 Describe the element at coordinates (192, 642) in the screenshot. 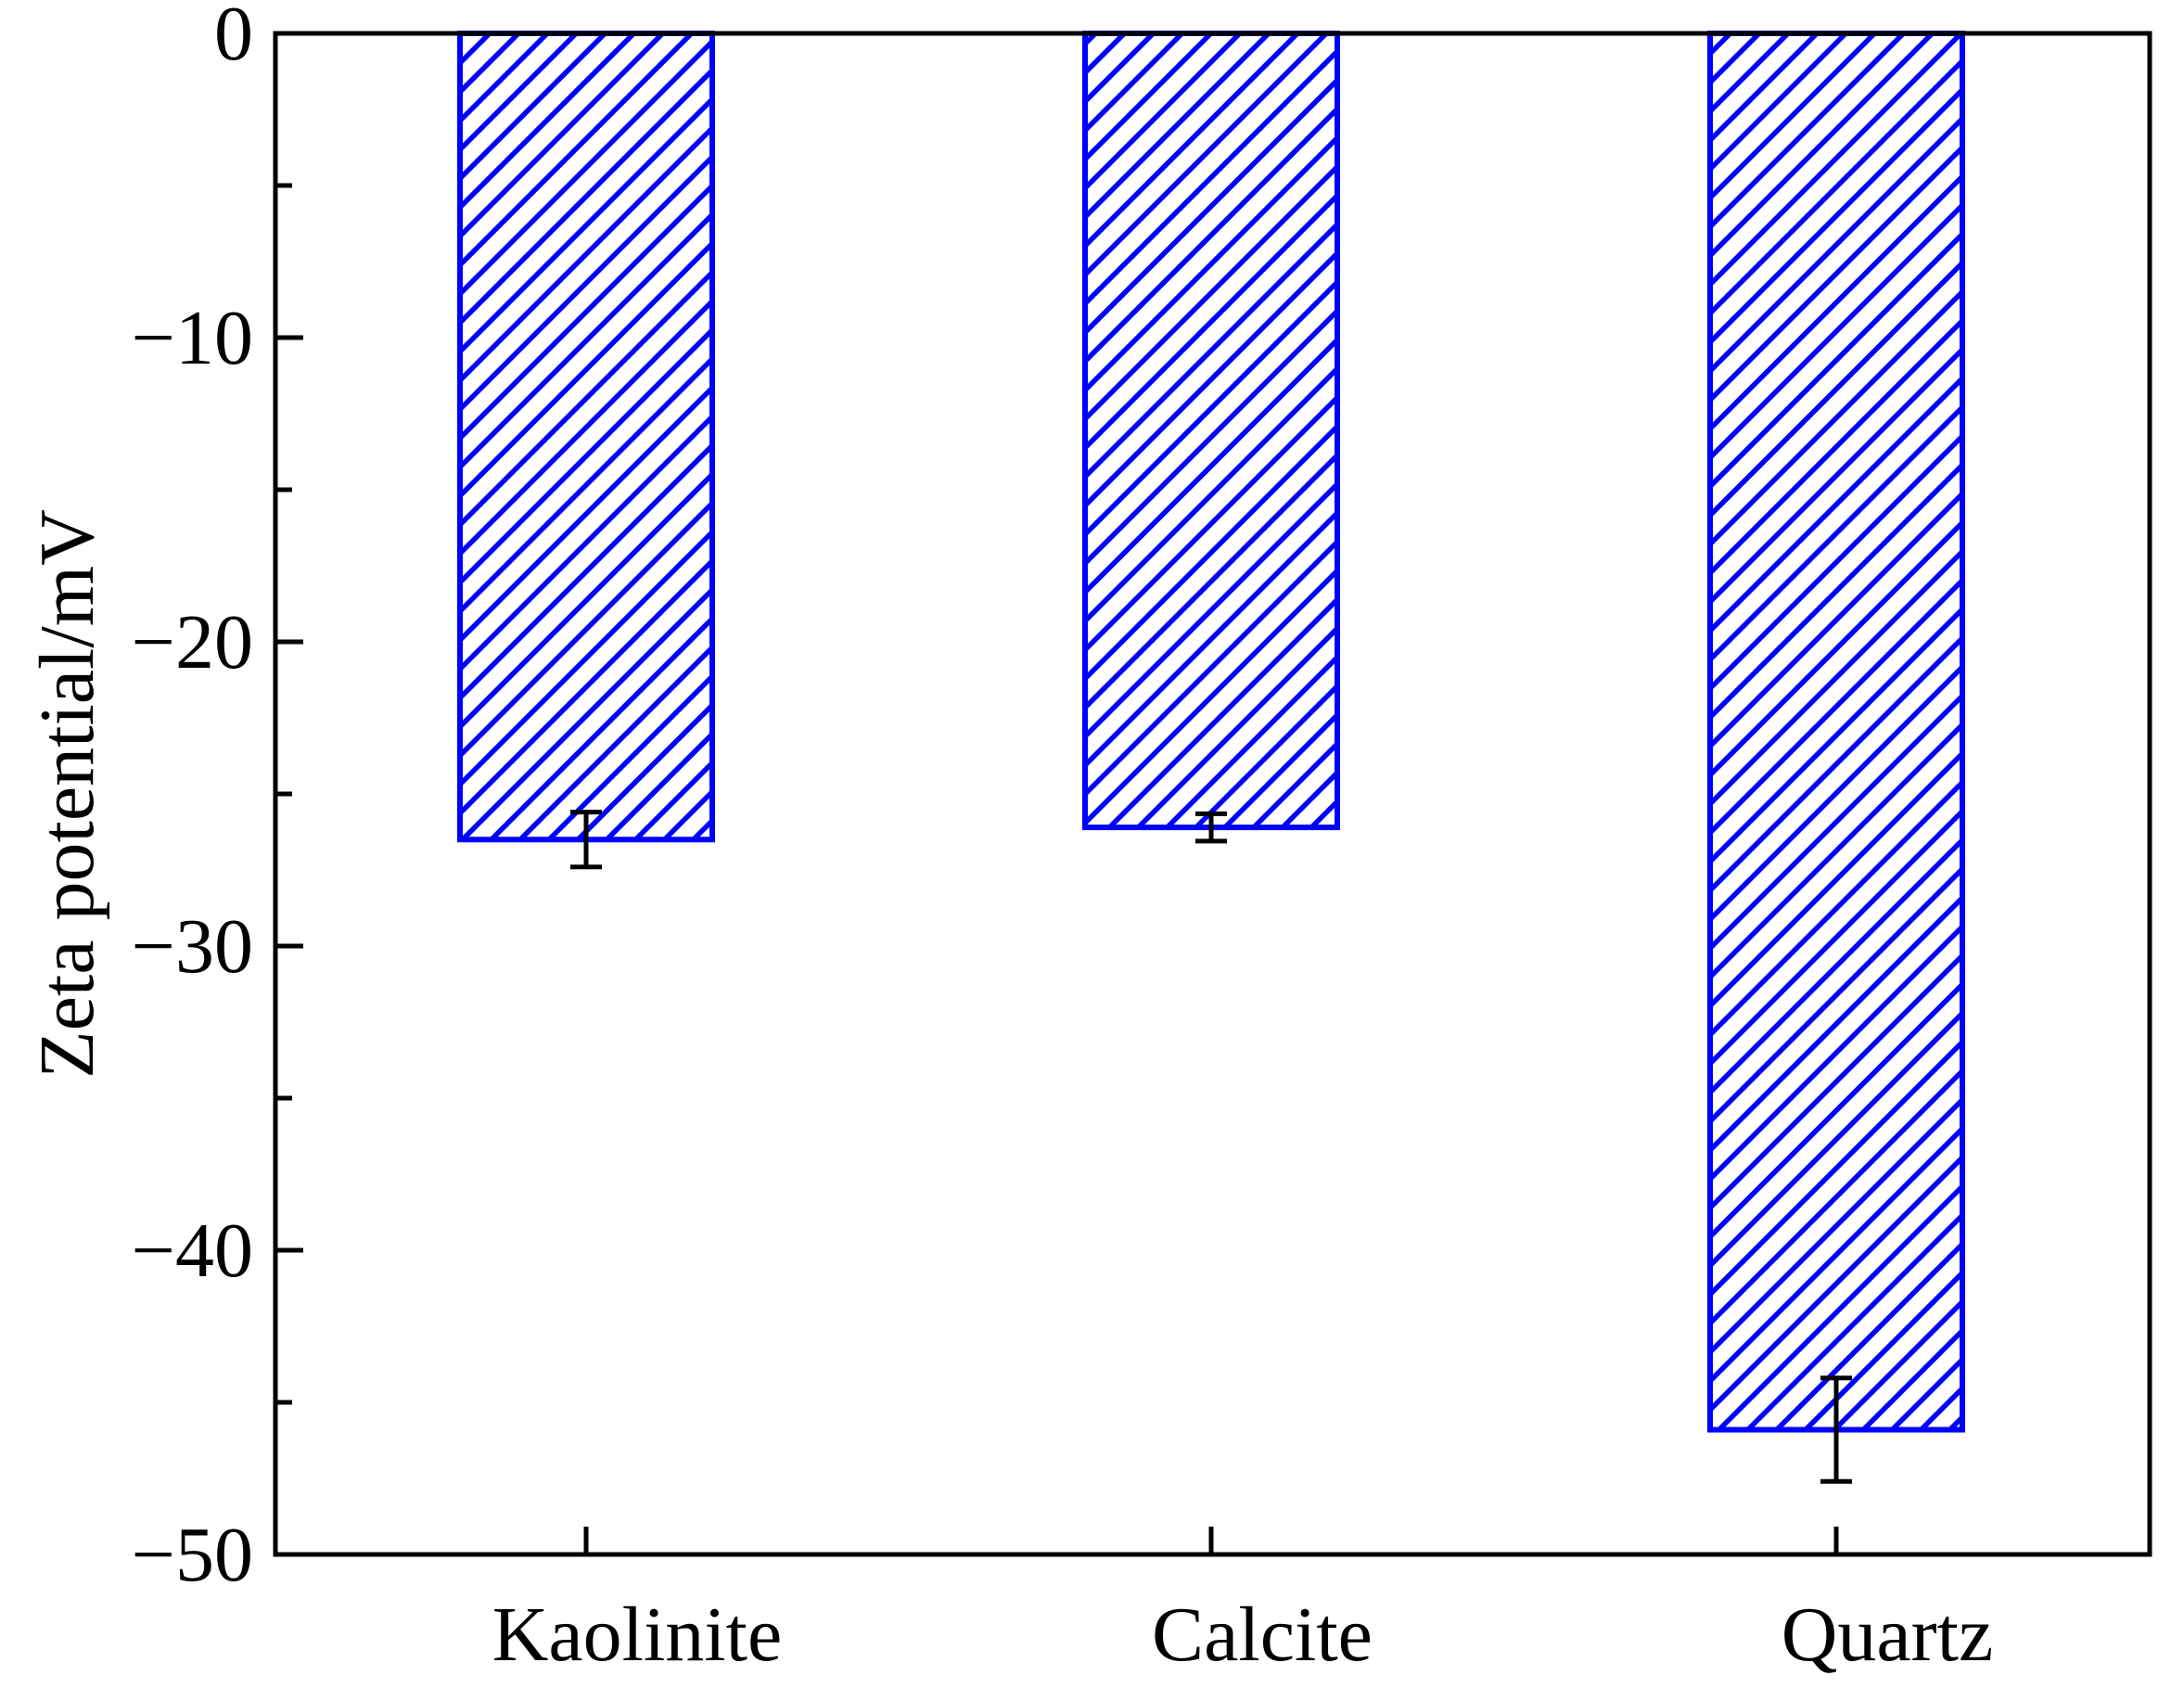

I see `y-tick-label: −20` at that location.